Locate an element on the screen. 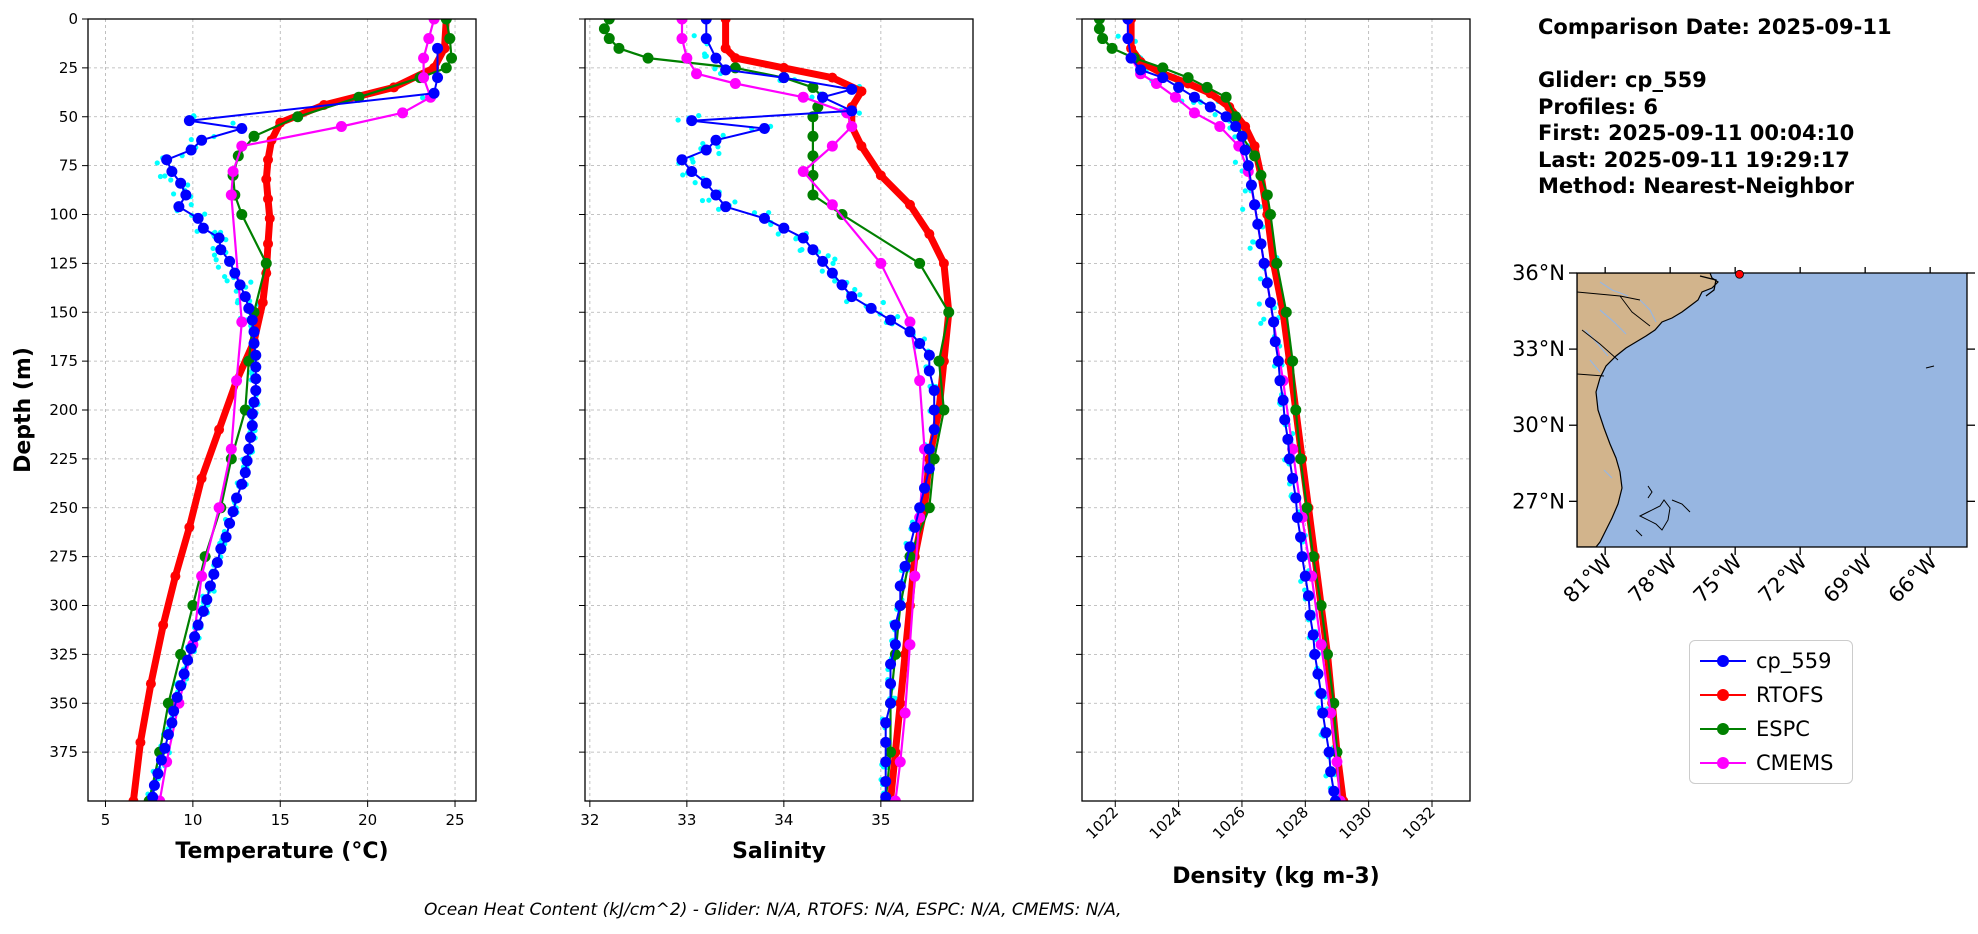  series-line-rtofs is located at coordinates (837, 410).